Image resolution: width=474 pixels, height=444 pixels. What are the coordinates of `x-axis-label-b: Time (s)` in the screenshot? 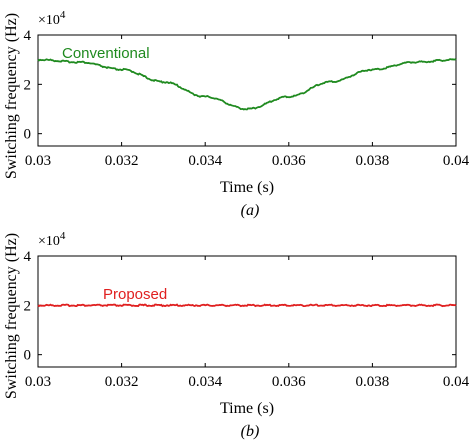 It's located at (247, 408).